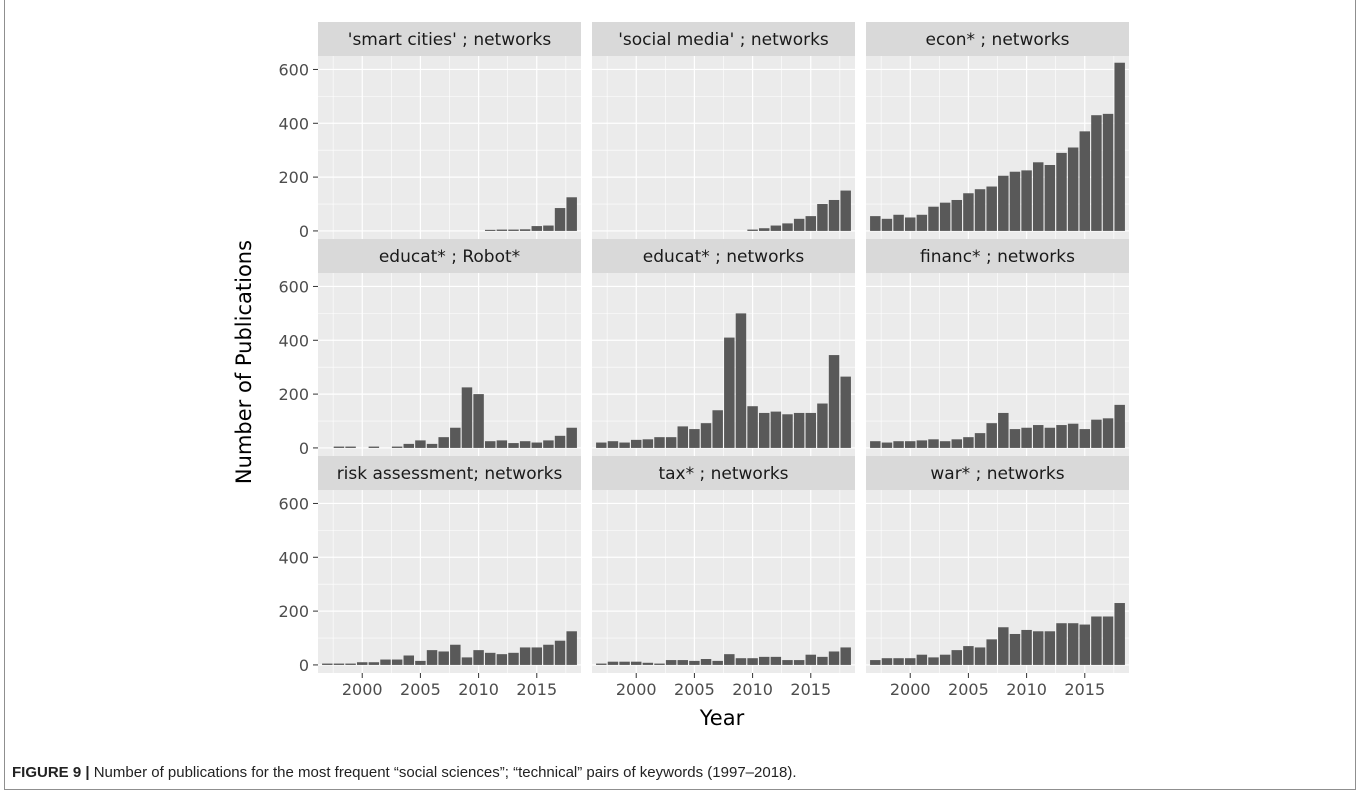 The height and width of the screenshot is (798, 1360). What do you see at coordinates (450, 40) in the screenshot?
I see `facet-title: 'smart cities' ; networks` at bounding box center [450, 40].